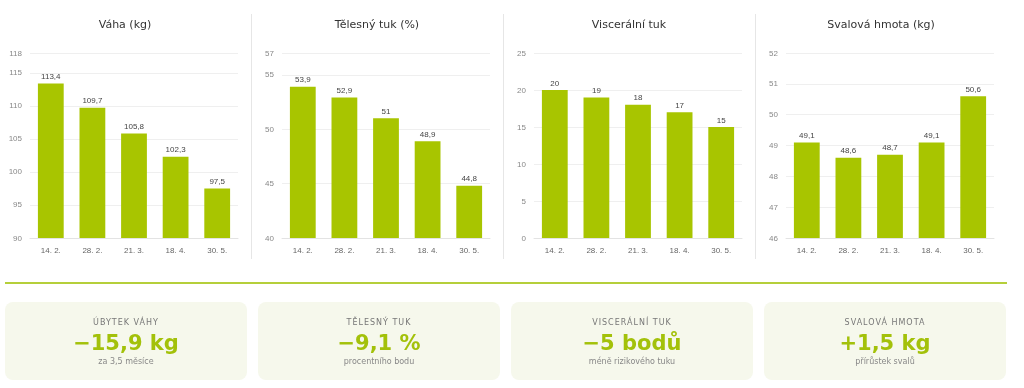  Describe the element at coordinates (386, 111) in the screenshot. I see `data-label: 51` at that location.